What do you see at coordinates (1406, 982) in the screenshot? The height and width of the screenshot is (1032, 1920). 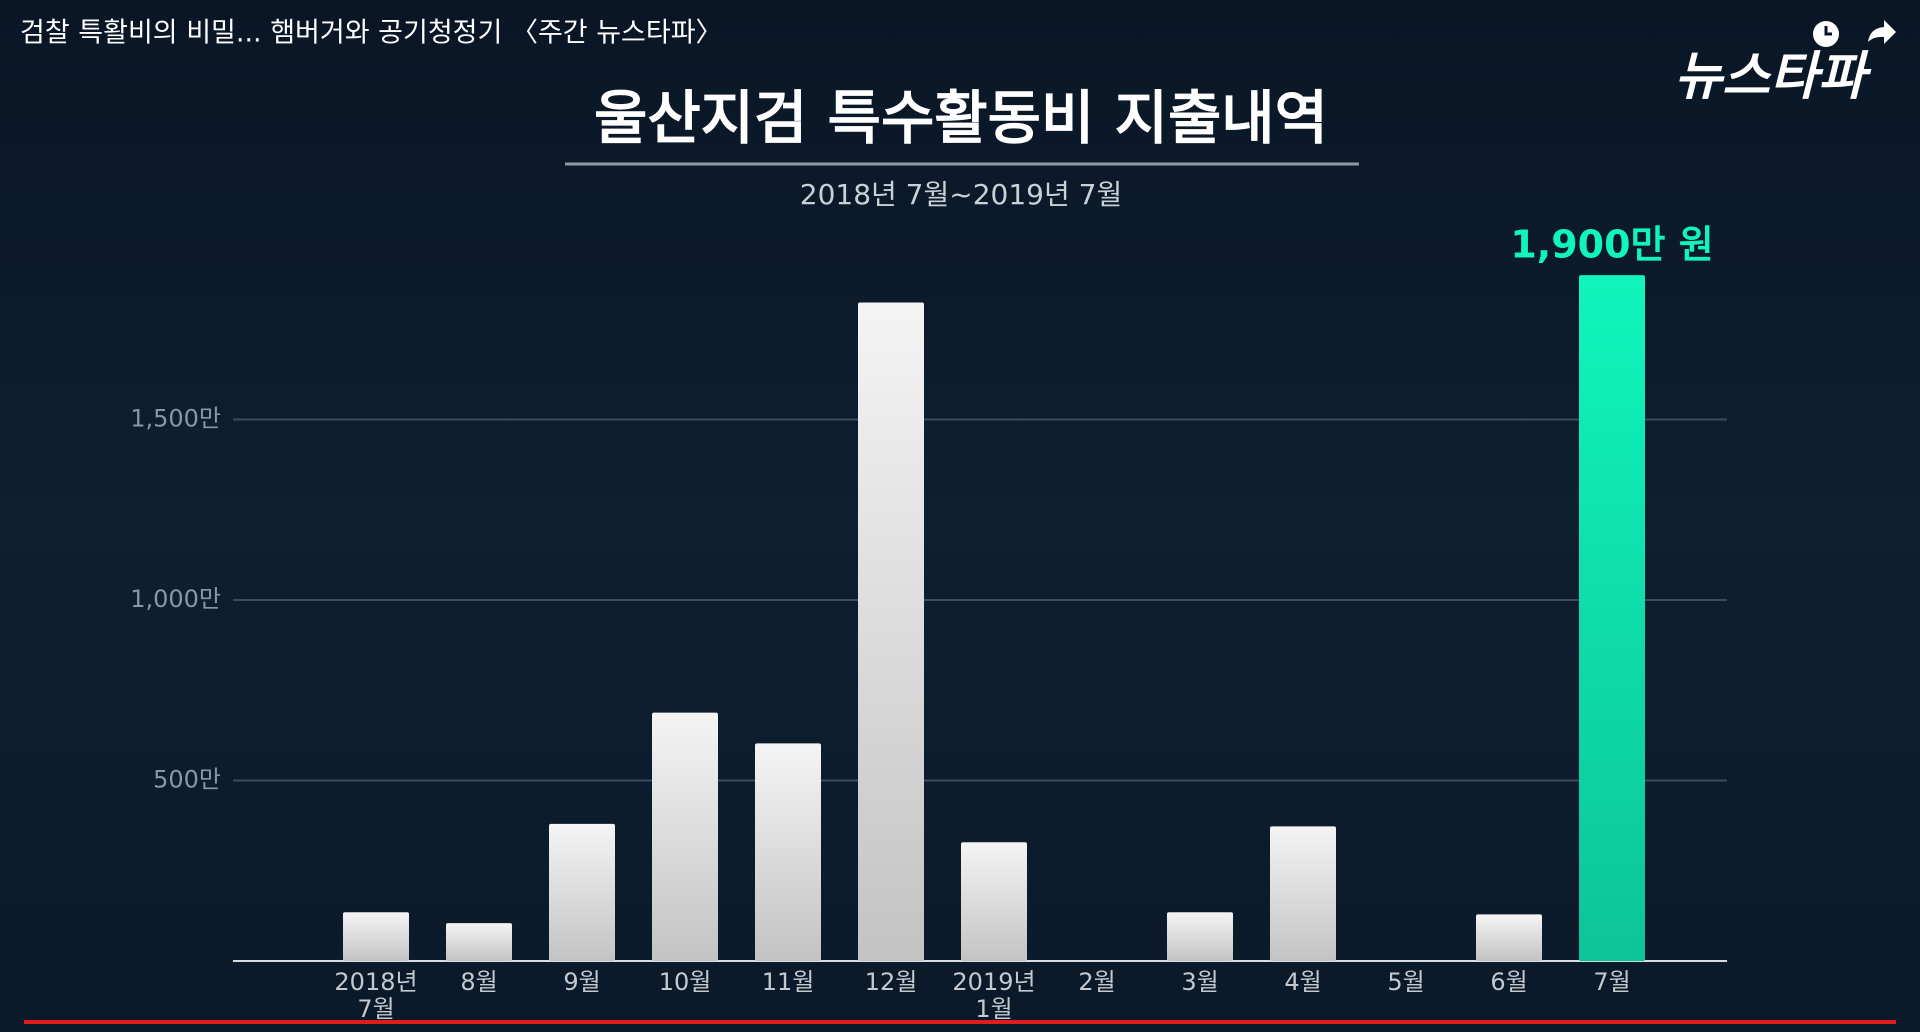 I see `x-tick-label: 5월` at bounding box center [1406, 982].